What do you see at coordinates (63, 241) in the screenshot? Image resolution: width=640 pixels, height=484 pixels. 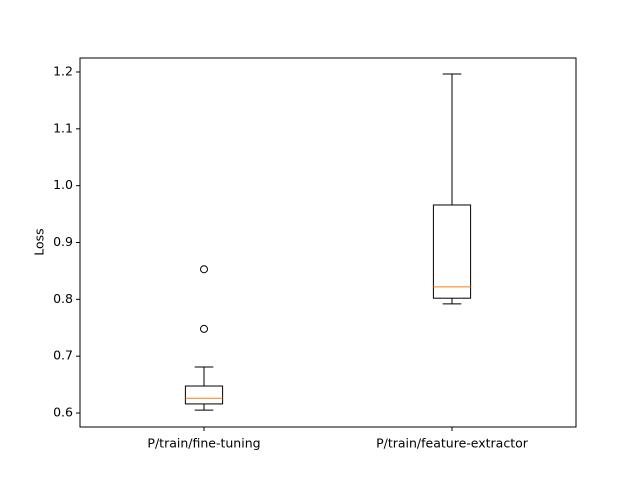 I see `y-tick-label: 0.9` at bounding box center [63, 241].